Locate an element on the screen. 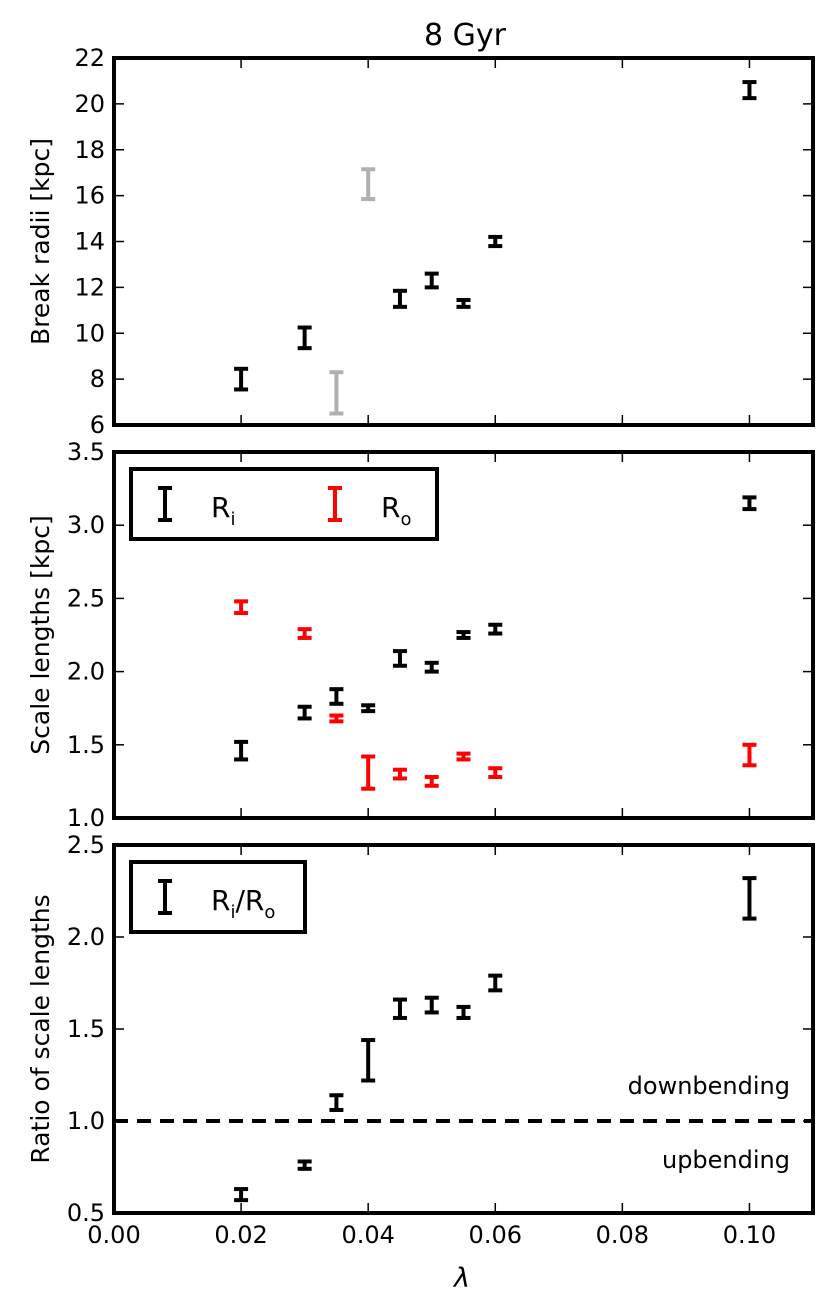 Image resolution: width=832 pixels, height=1312 pixels. x-tick-label: 0.08 is located at coordinates (622, 1235).